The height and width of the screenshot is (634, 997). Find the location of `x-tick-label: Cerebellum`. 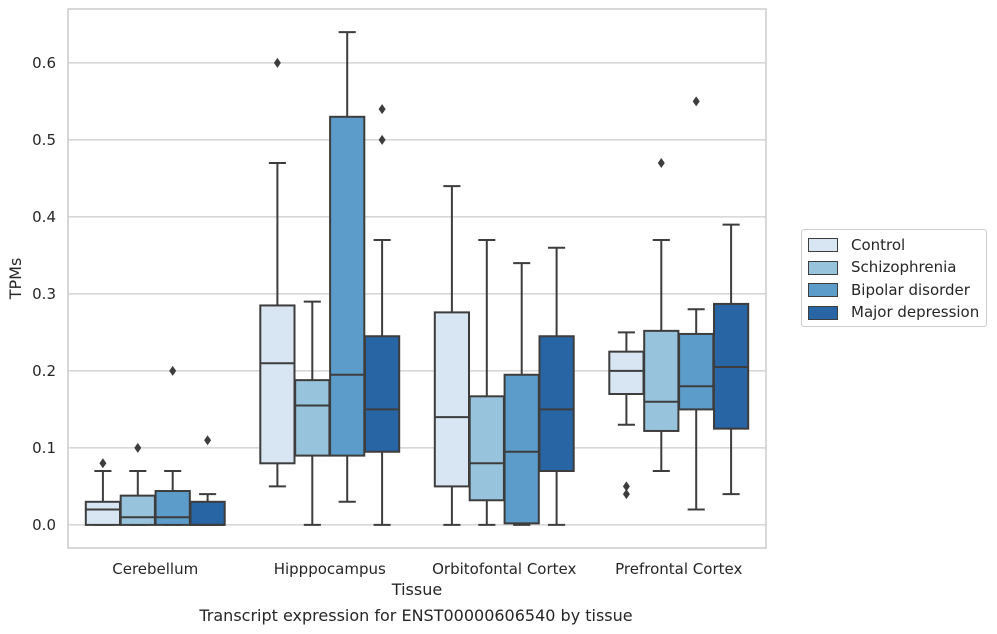

x-tick-label: Cerebellum is located at coordinates (155, 569).